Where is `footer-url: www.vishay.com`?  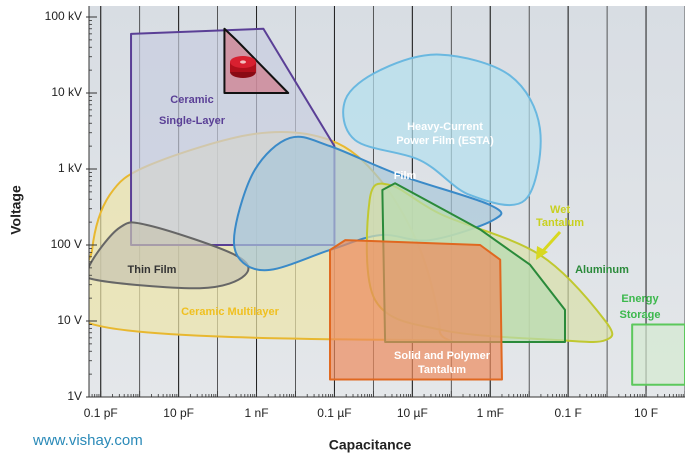
footer-url: www.vishay.com is located at coordinates (87, 440).